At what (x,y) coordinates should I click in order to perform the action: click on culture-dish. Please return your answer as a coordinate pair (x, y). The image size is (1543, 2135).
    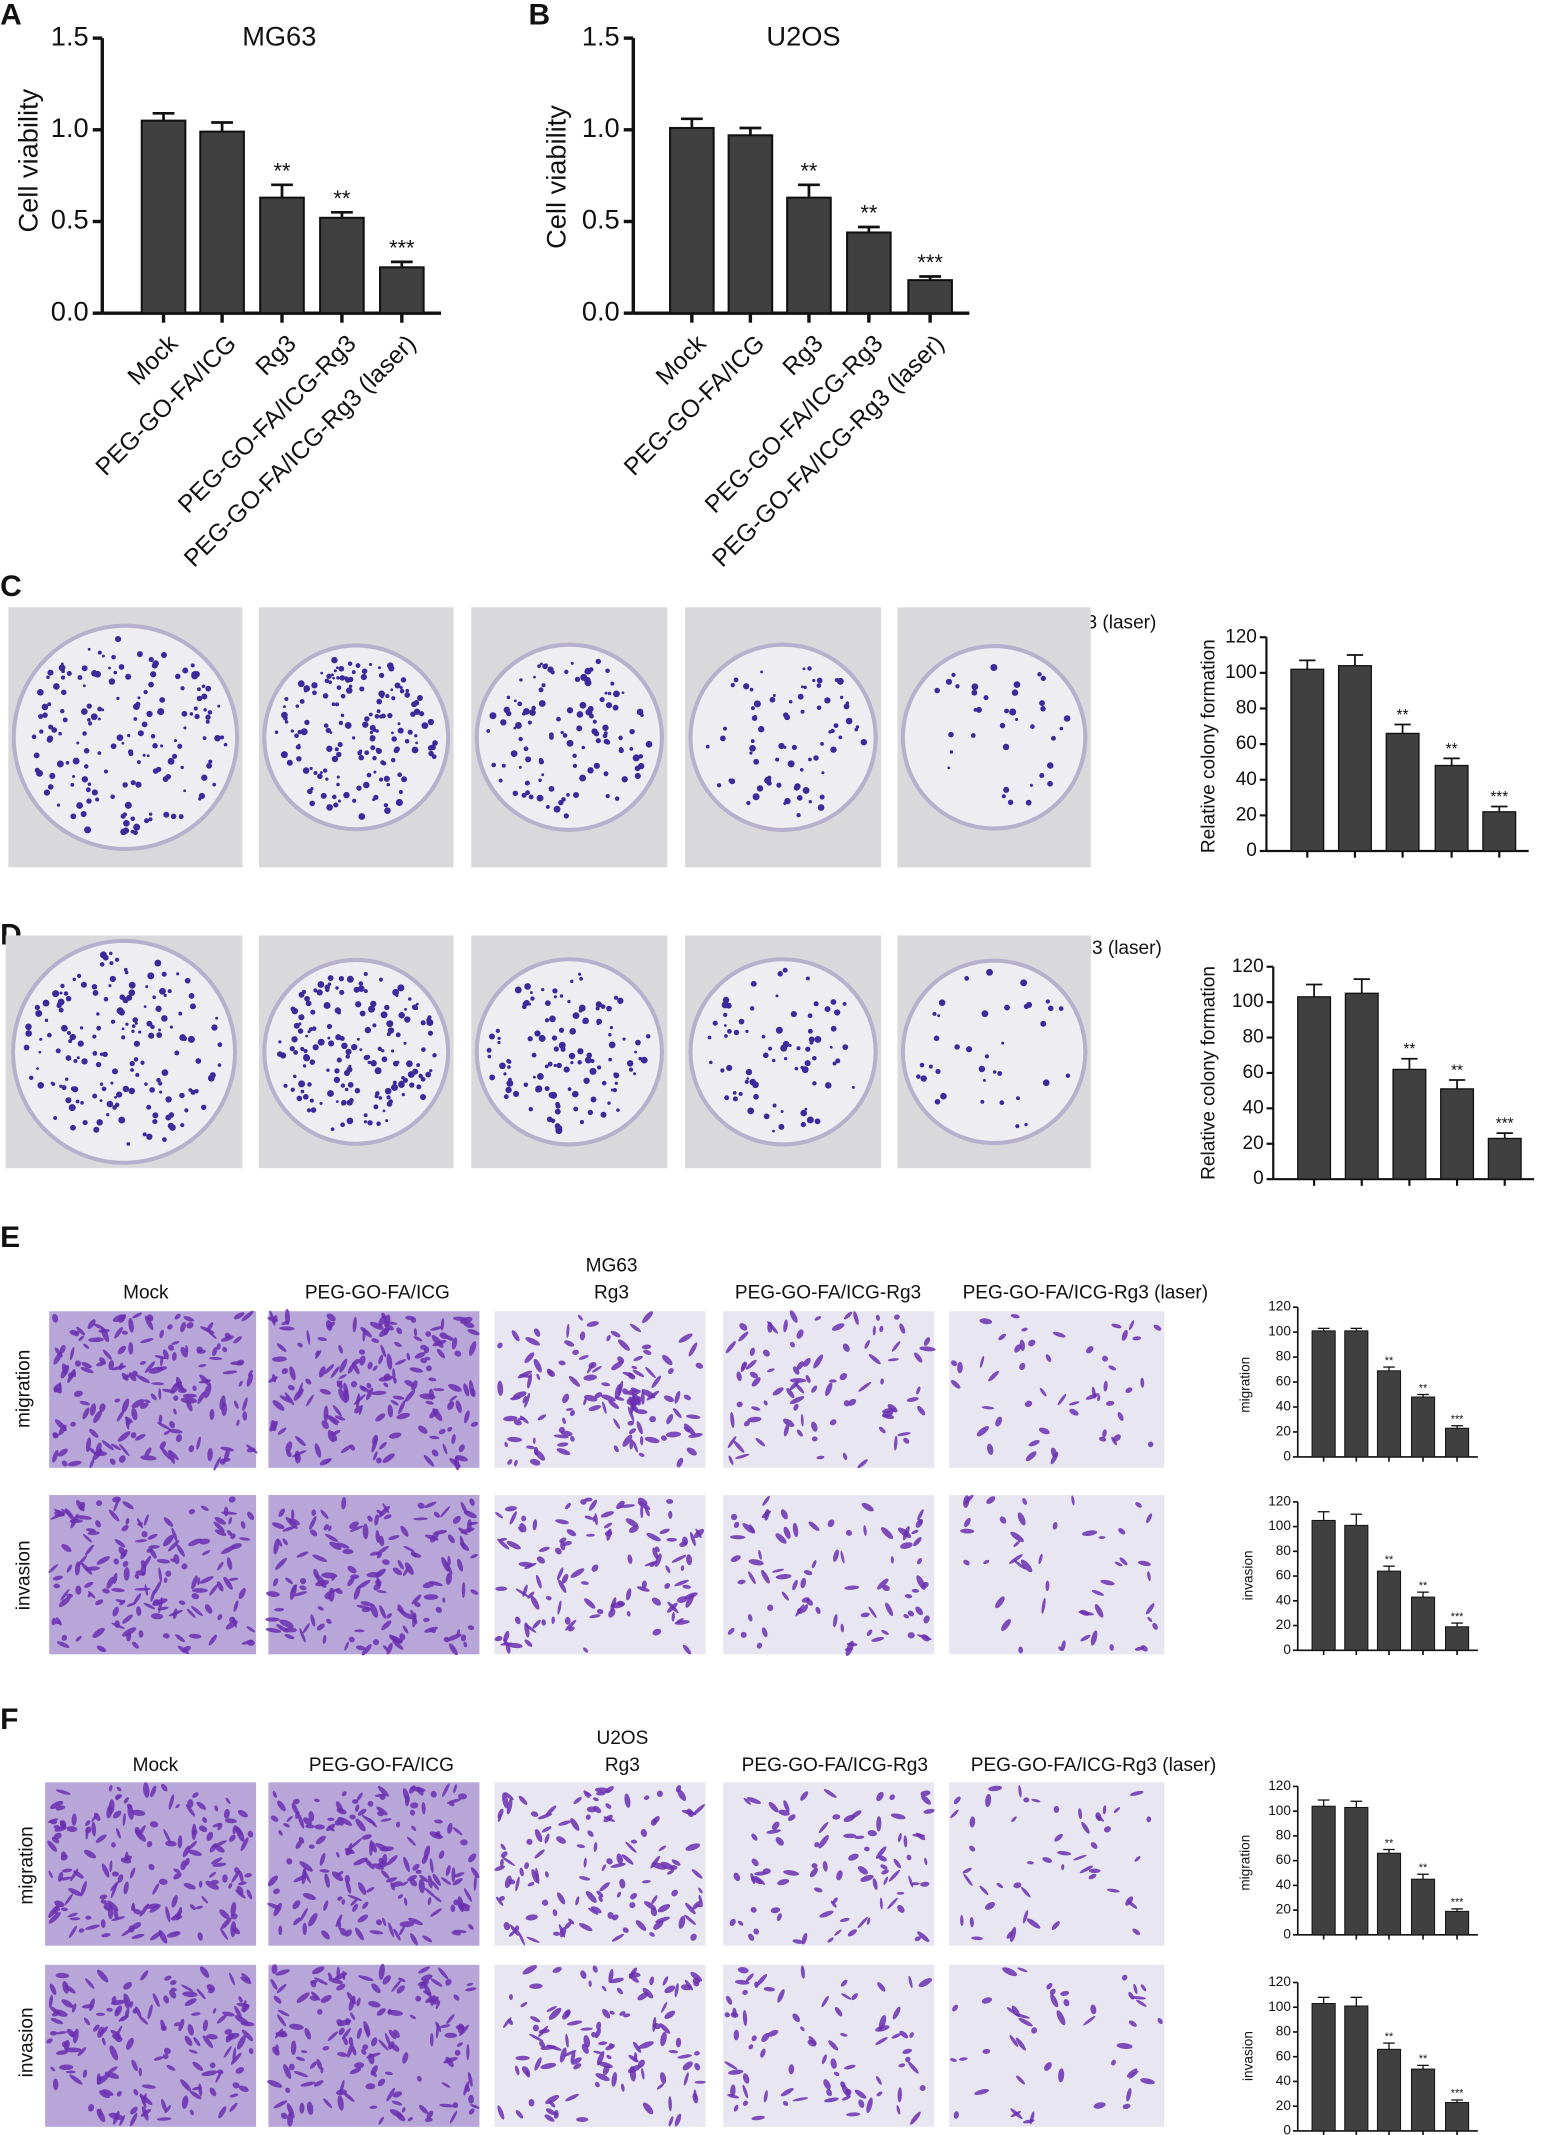
    Looking at the image, I should click on (356, 737).